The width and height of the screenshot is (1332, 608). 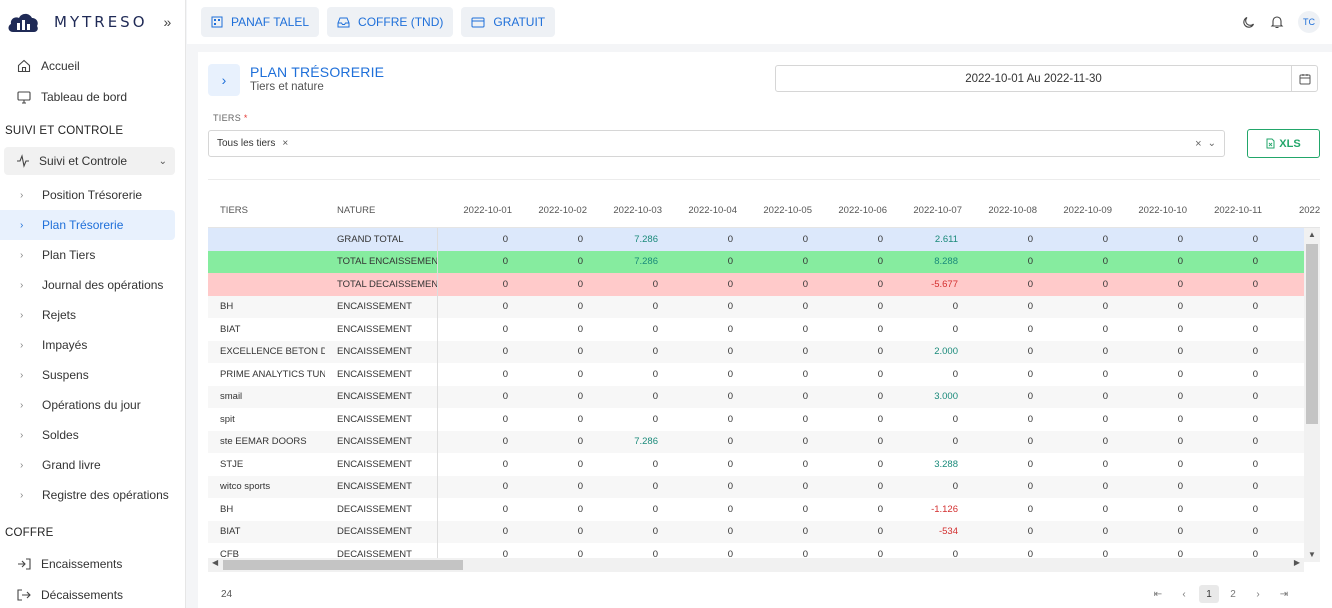 What do you see at coordinates (712, 210) in the screenshot?
I see `col-date: 2022-10-04` at bounding box center [712, 210].